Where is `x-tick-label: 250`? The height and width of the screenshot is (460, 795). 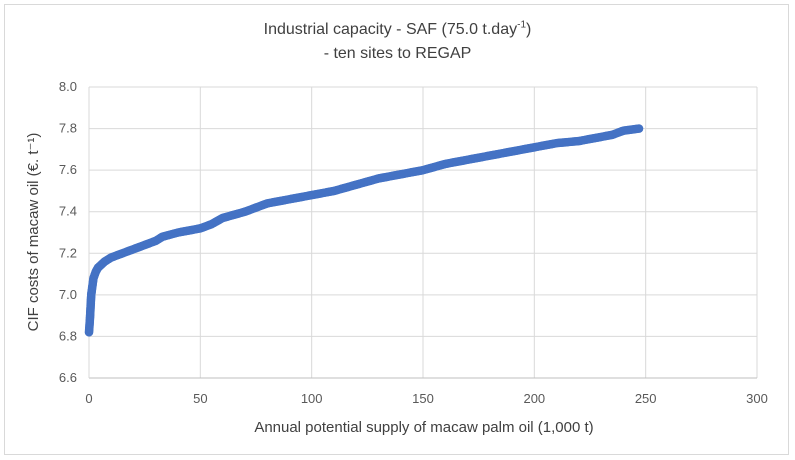 x-tick-label: 250 is located at coordinates (646, 398).